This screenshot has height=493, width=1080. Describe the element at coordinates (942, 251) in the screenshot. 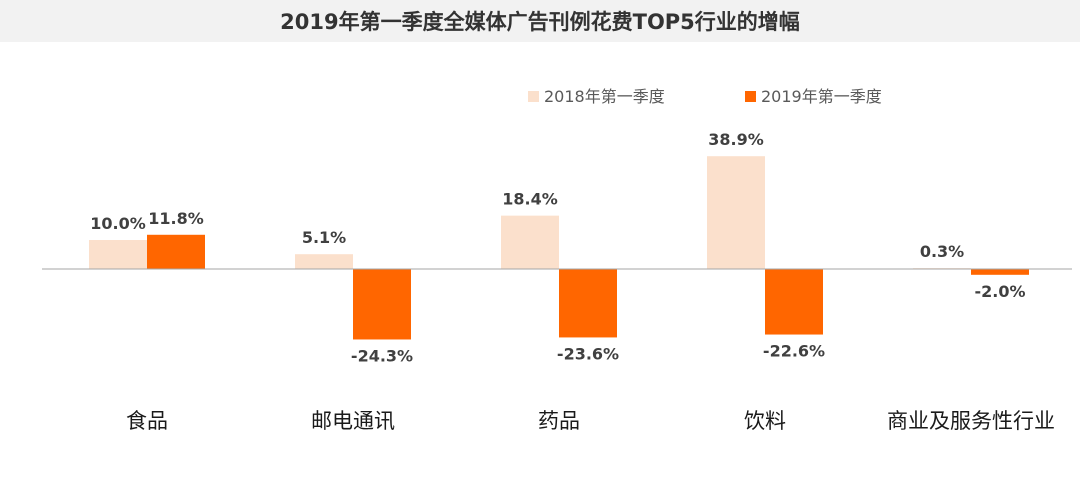

I see `value-label-2018-4: 0.3%` at that location.